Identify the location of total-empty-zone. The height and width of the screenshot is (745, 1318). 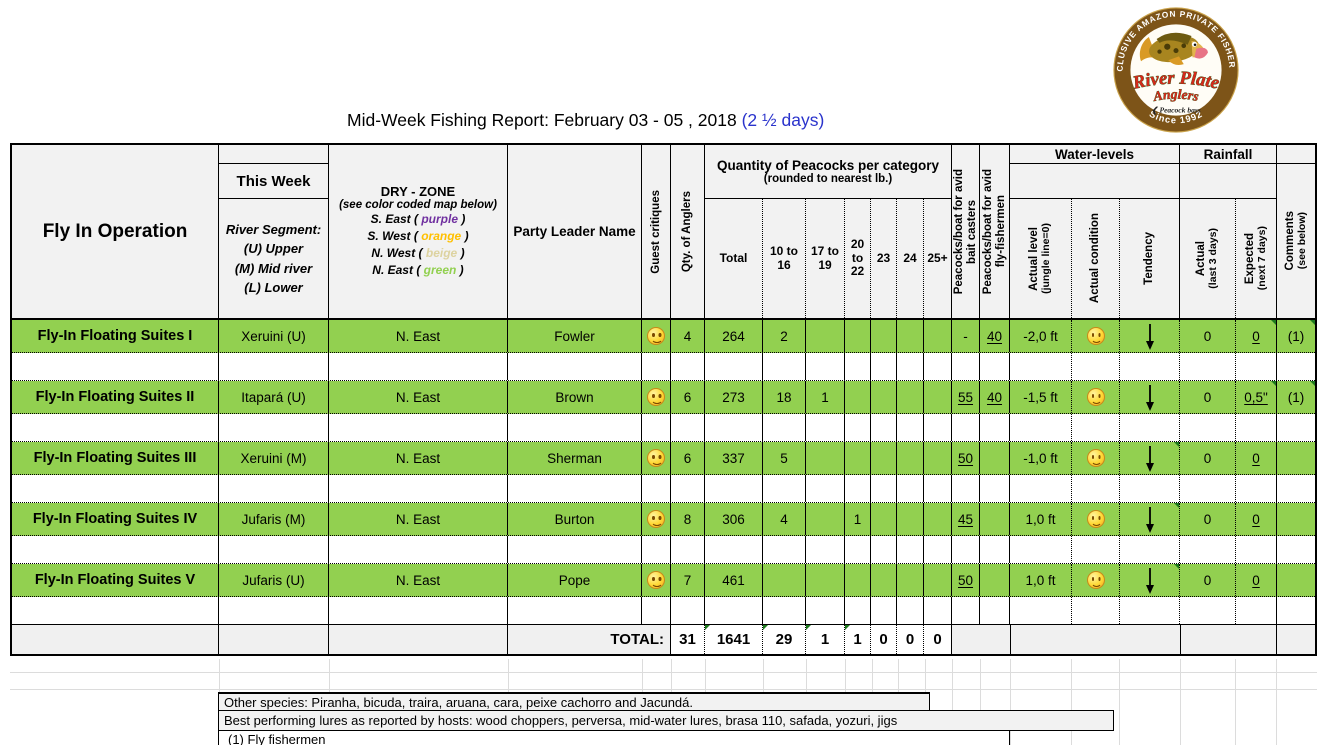
(418, 639).